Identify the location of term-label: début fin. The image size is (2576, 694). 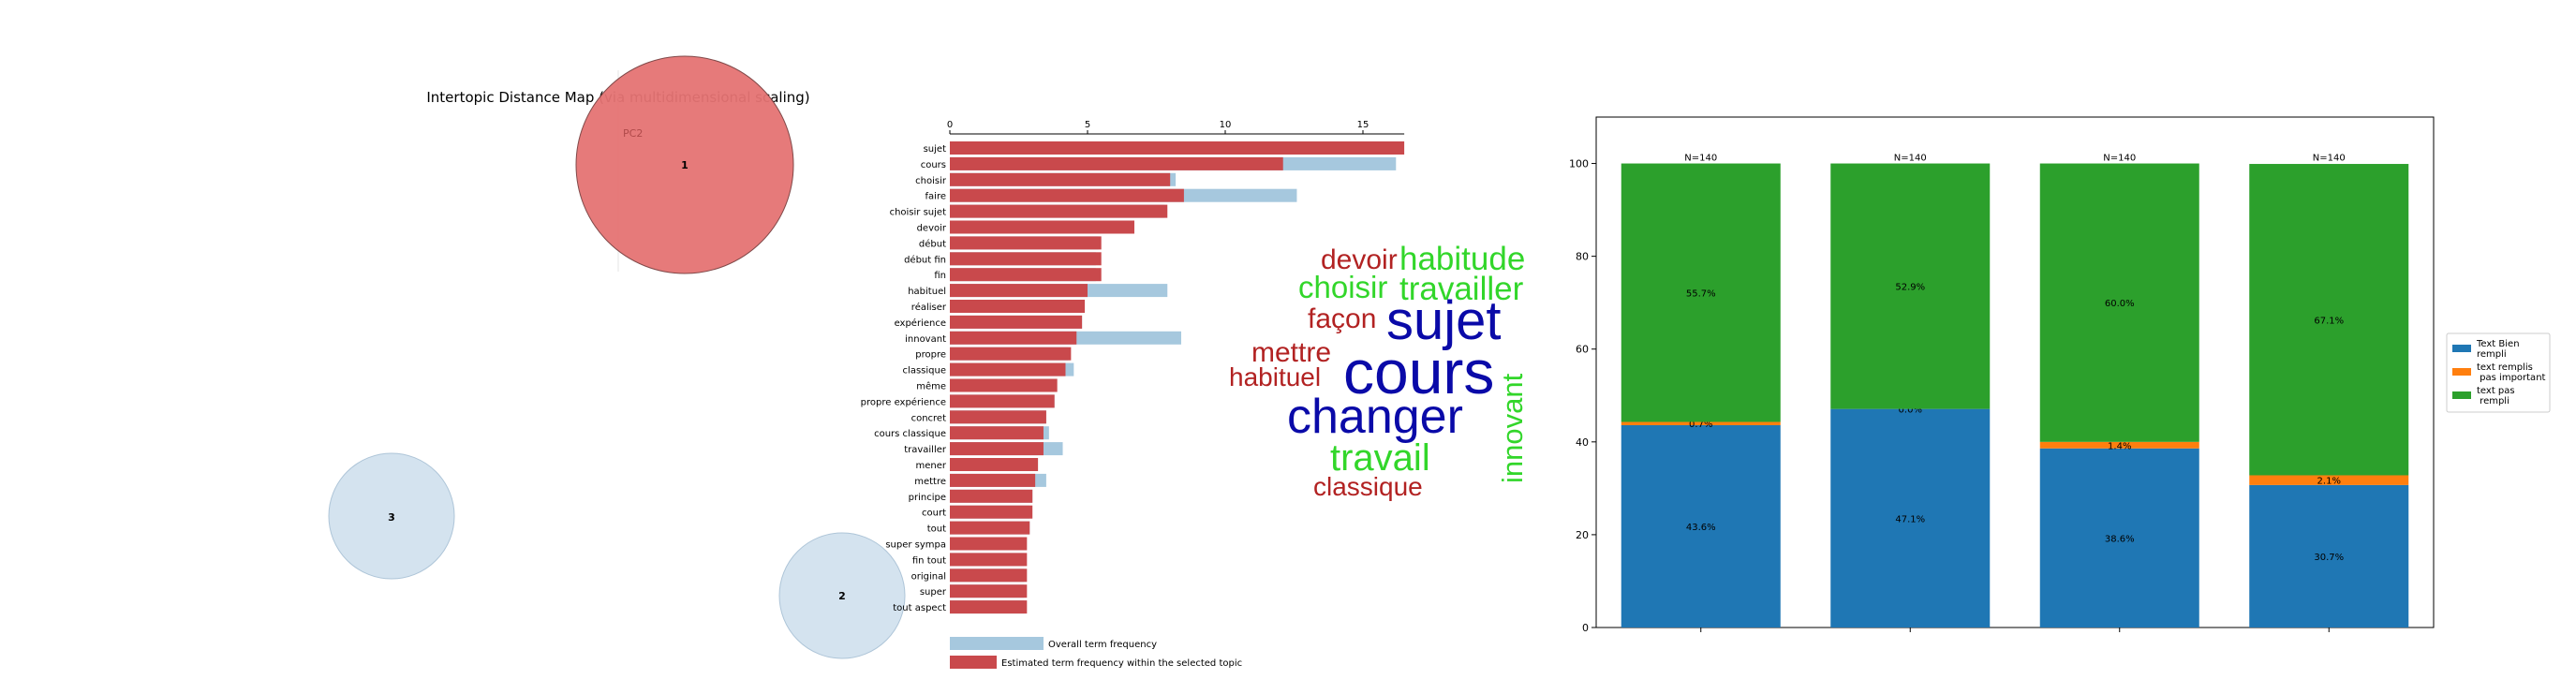
(925, 259).